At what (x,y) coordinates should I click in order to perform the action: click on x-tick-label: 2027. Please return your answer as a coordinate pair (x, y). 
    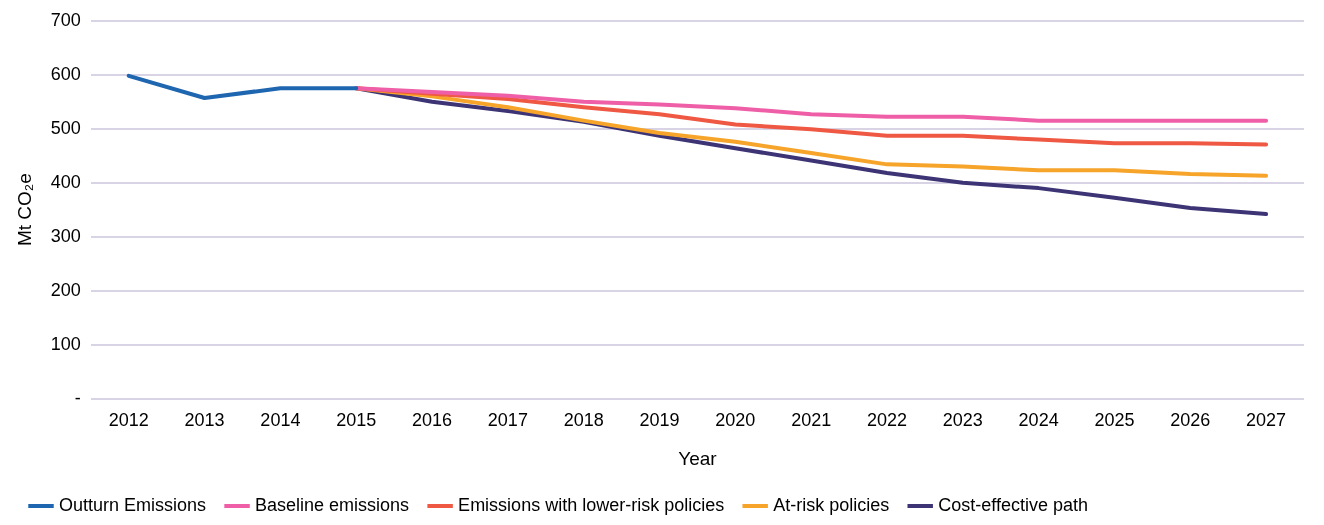
    Looking at the image, I should click on (1266, 420).